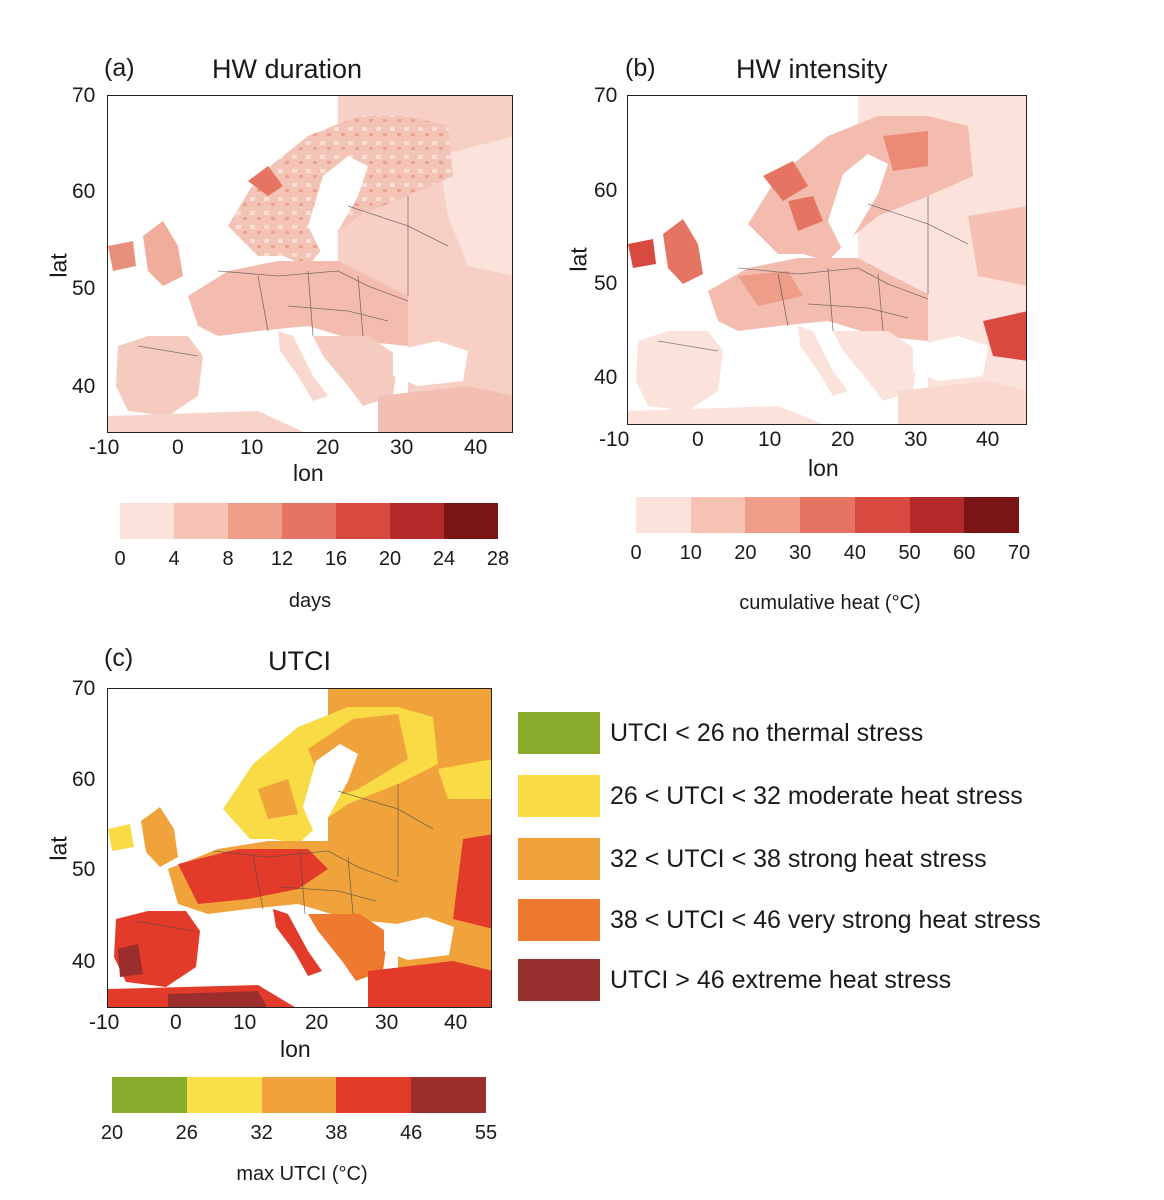  What do you see at coordinates (444, 559) in the screenshot?
I see `cb-a-tick: 24` at bounding box center [444, 559].